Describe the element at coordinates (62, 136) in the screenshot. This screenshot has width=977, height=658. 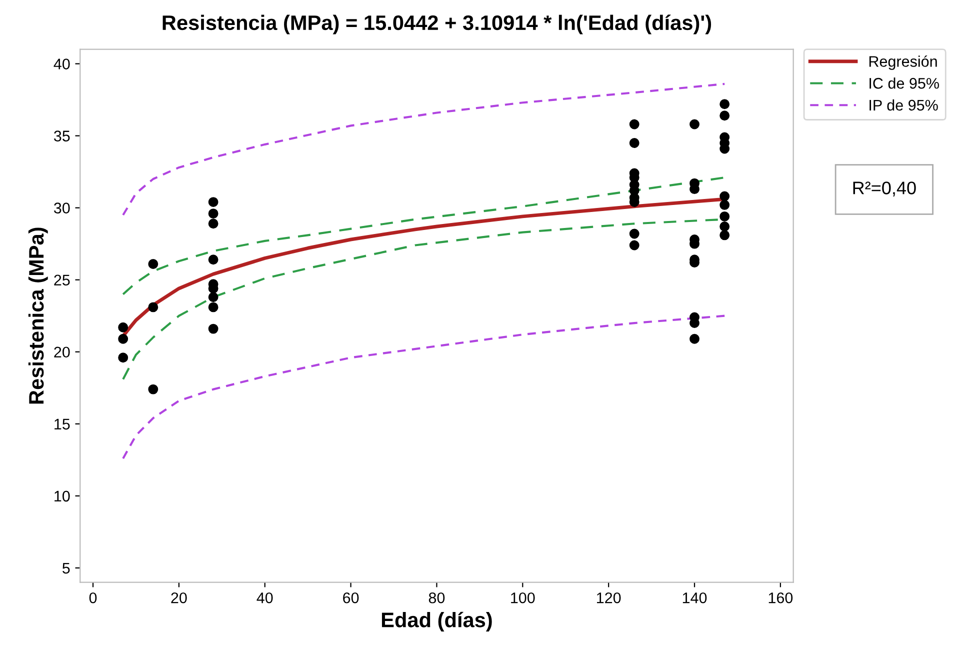
I see `y-tick-label: 35` at that location.